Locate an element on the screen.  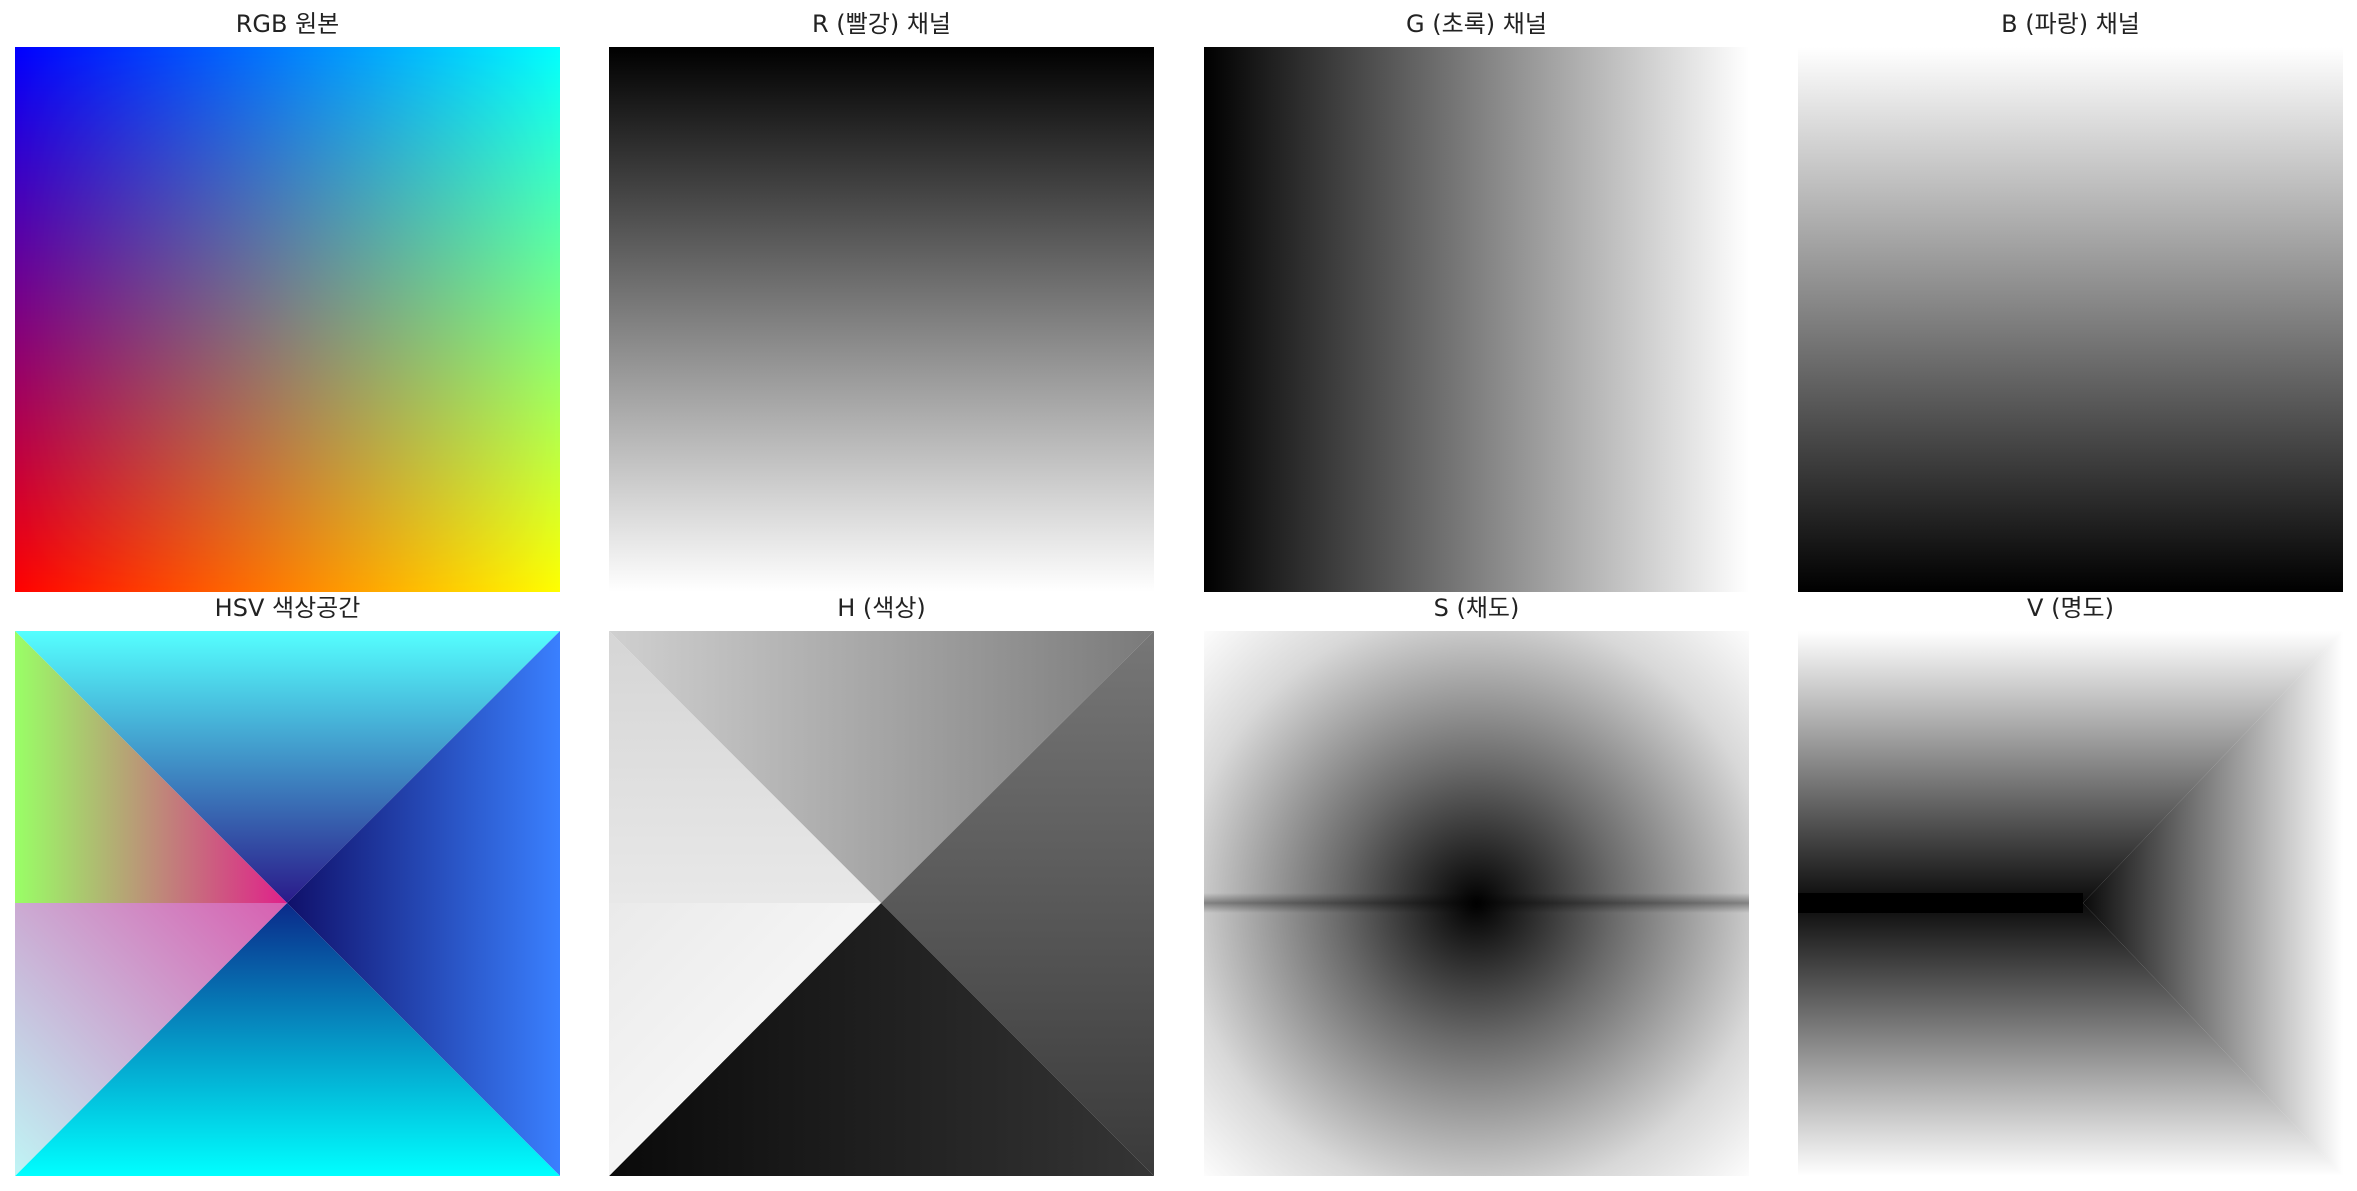
v-channel-heatmap is located at coordinates (2070, 903).